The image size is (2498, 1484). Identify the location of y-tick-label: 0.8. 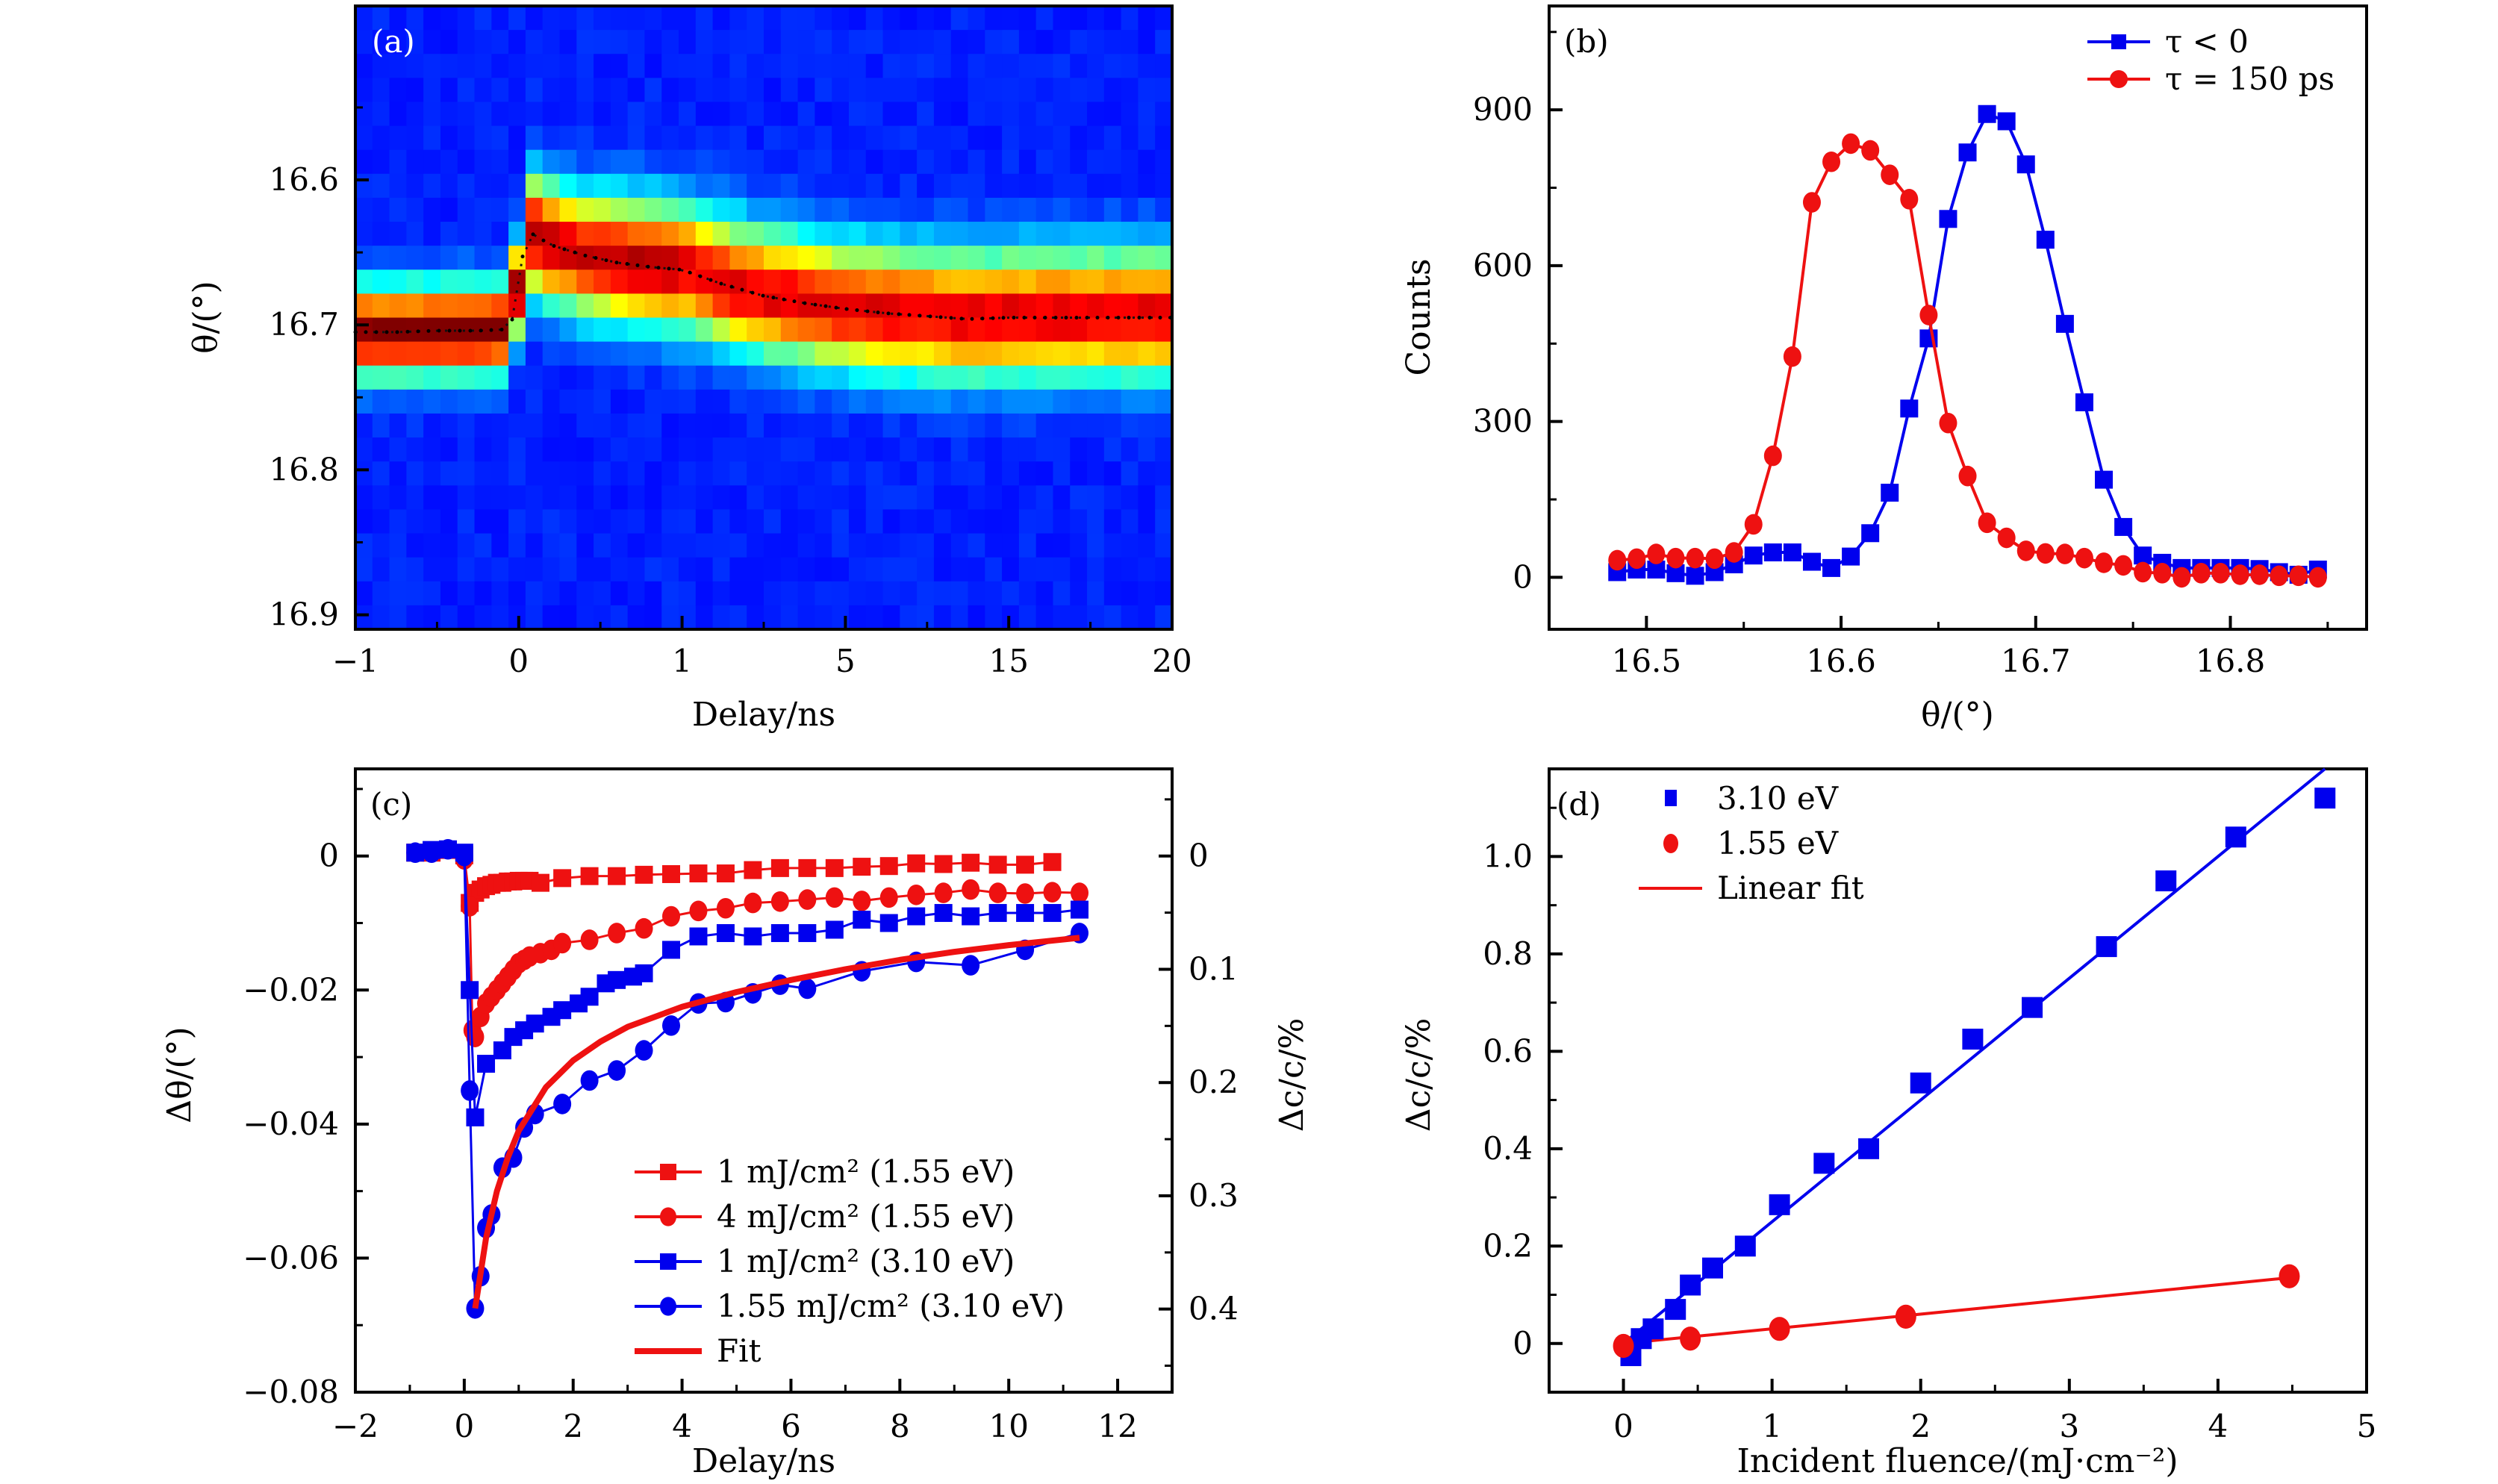
(1508, 953).